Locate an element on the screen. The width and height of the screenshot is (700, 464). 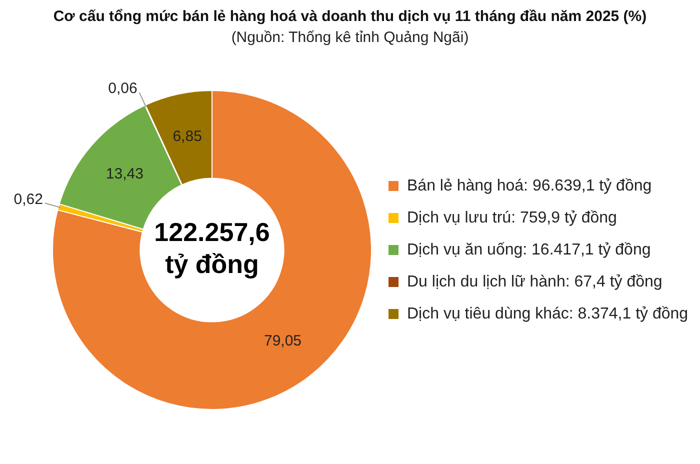
legend-label: Bán lẻ hàng hoá: 96.639,1 tỷ đồng is located at coordinates (529, 185).